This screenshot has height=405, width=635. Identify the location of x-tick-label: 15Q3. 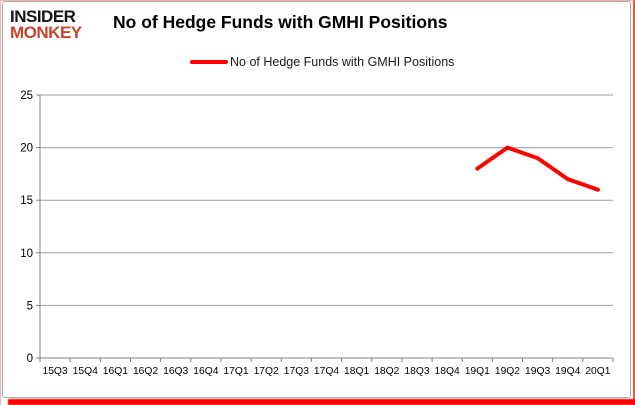
(54, 371).